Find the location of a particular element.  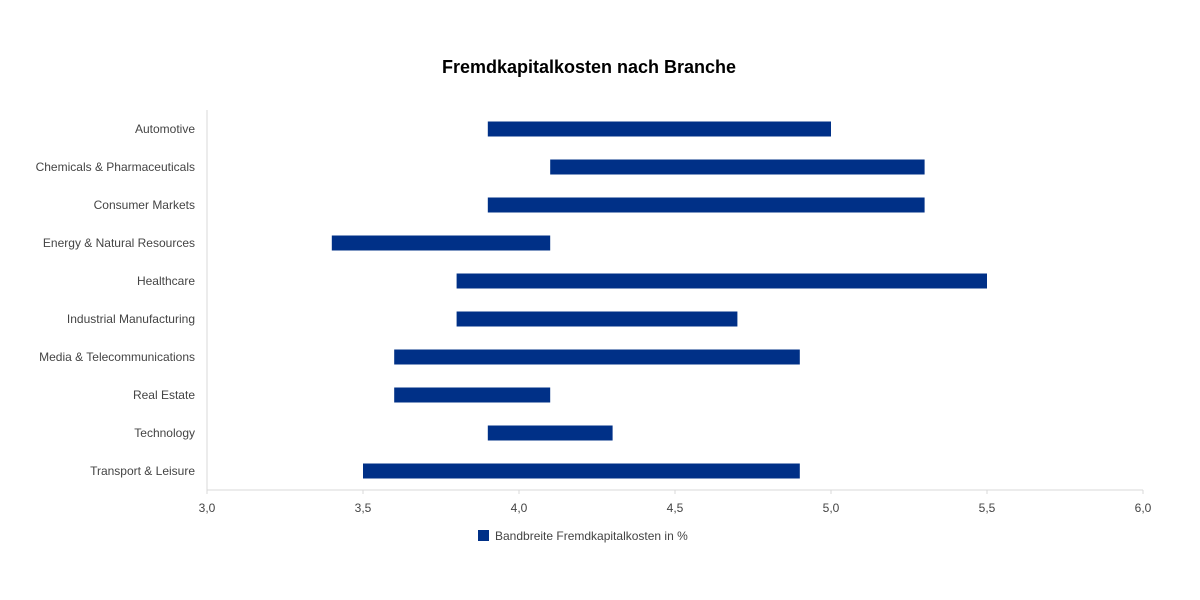

category-label: Energy & Natural Resources is located at coordinates (119, 243).